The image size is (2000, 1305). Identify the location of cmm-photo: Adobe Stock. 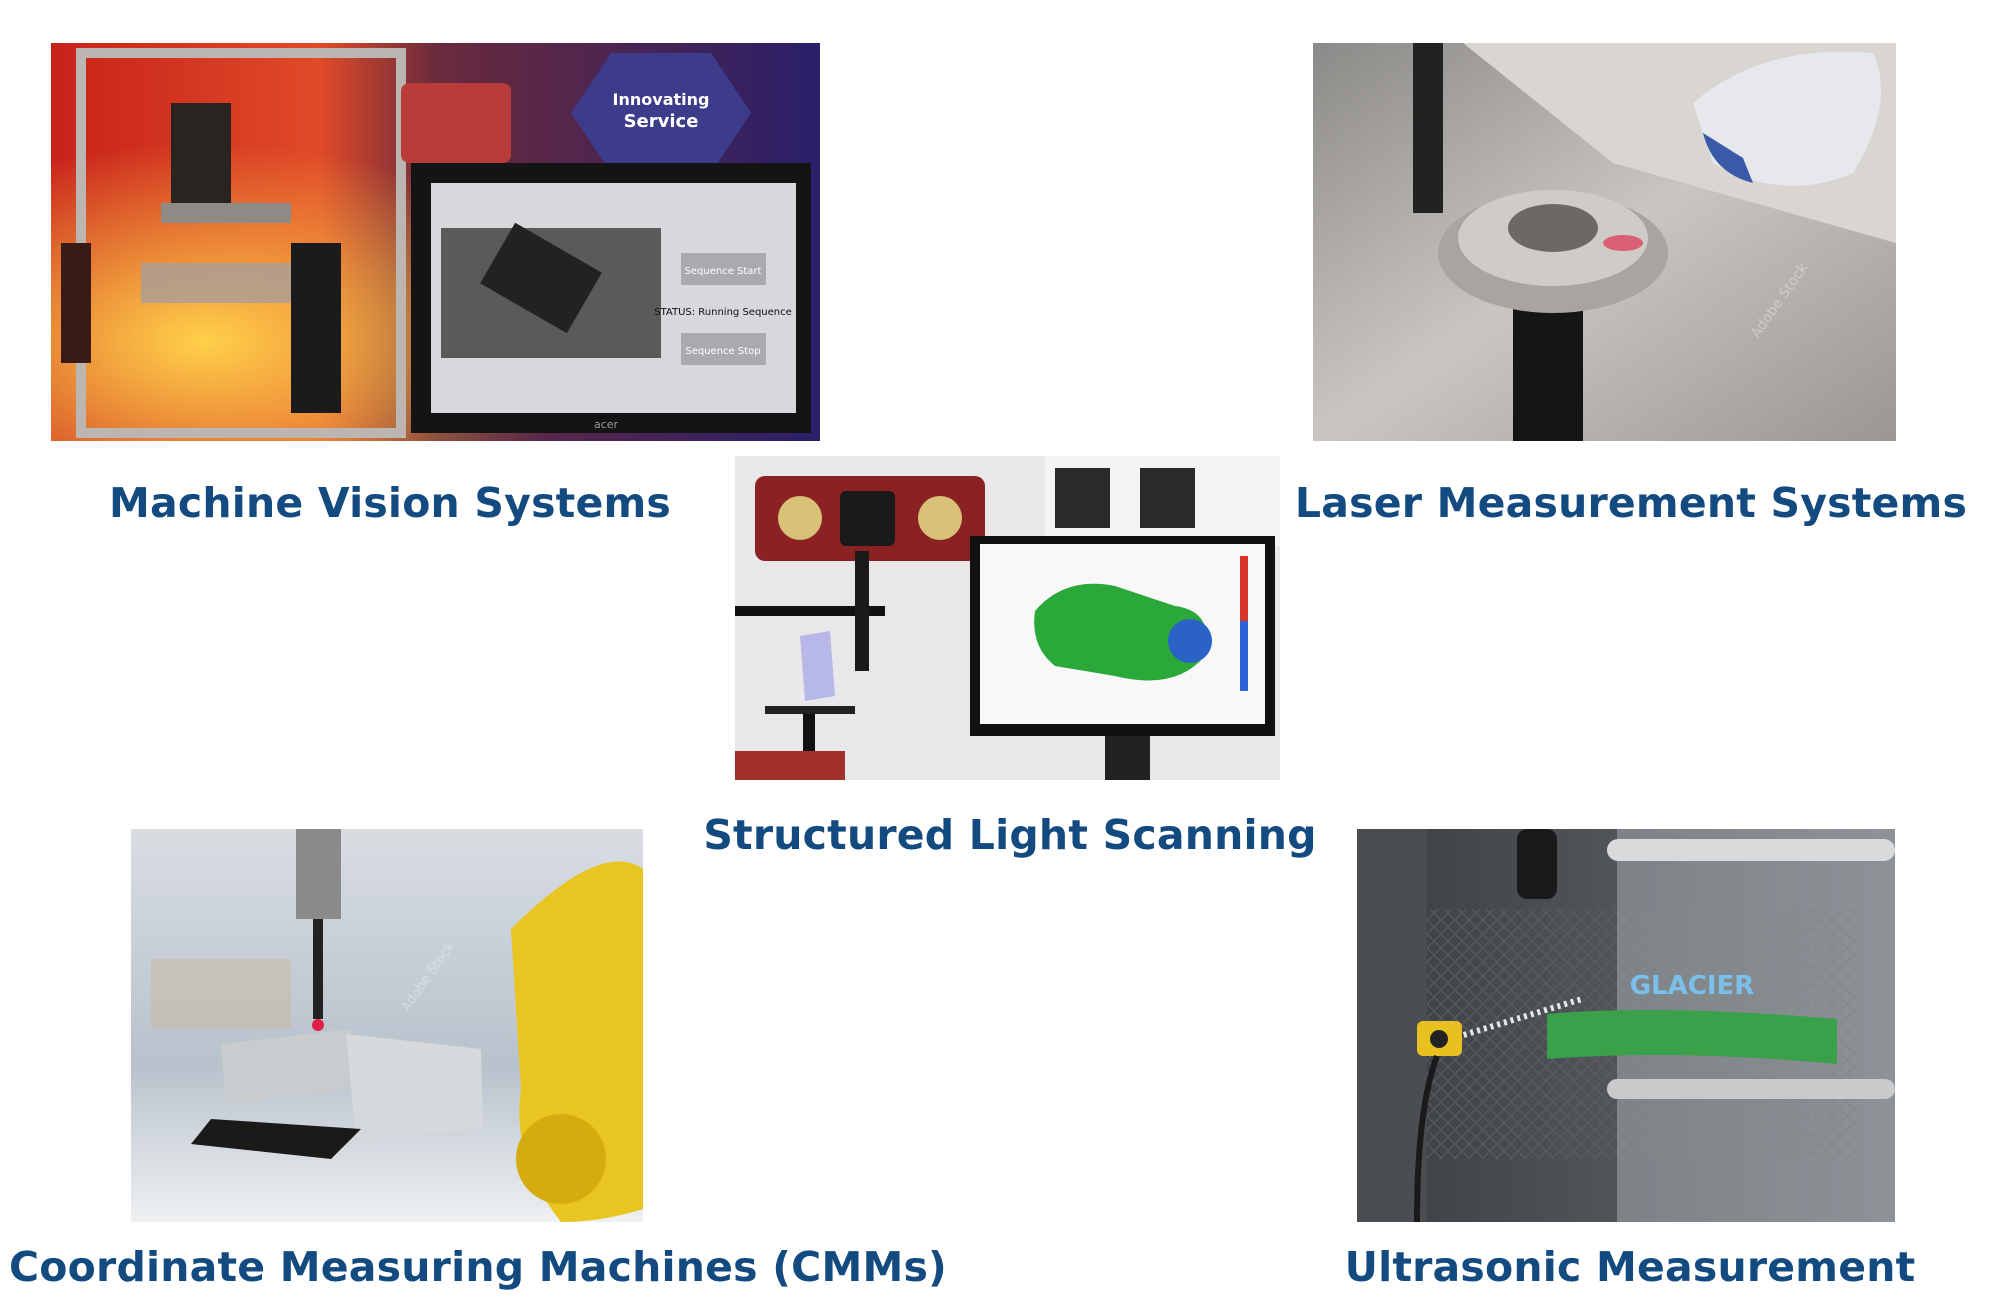
(387, 1025).